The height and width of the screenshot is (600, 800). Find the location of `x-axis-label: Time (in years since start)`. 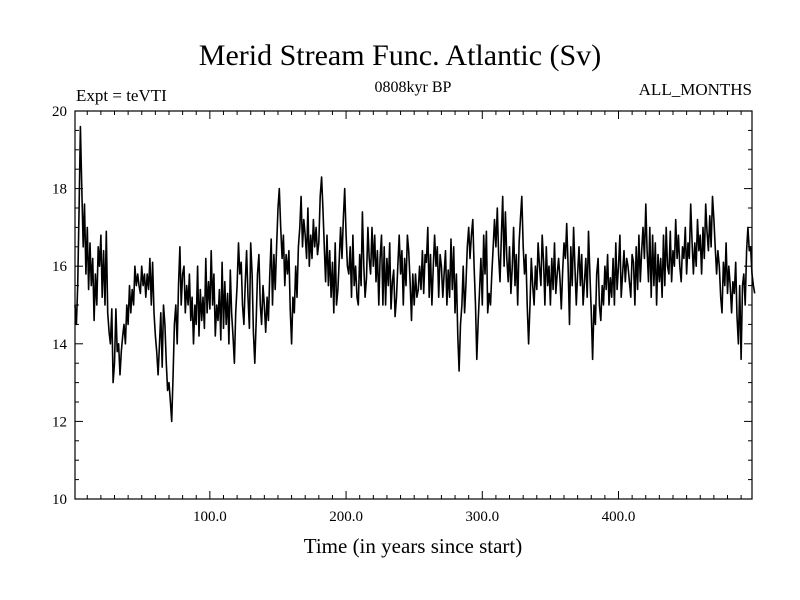

x-axis-label: Time (in years since start) is located at coordinates (413, 546).